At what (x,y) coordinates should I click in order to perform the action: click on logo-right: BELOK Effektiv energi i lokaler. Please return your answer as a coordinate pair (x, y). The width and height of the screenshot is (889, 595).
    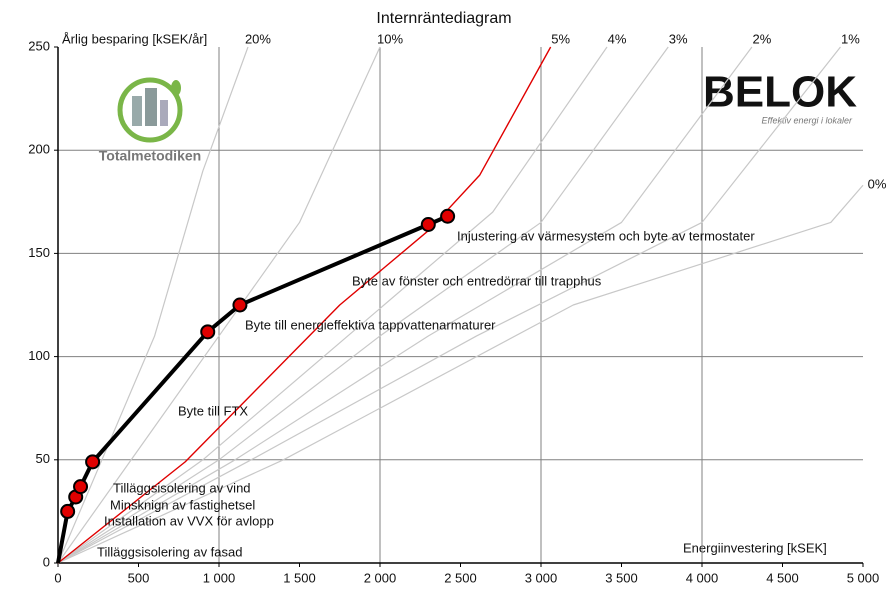
    Looking at the image, I should click on (780, 97).